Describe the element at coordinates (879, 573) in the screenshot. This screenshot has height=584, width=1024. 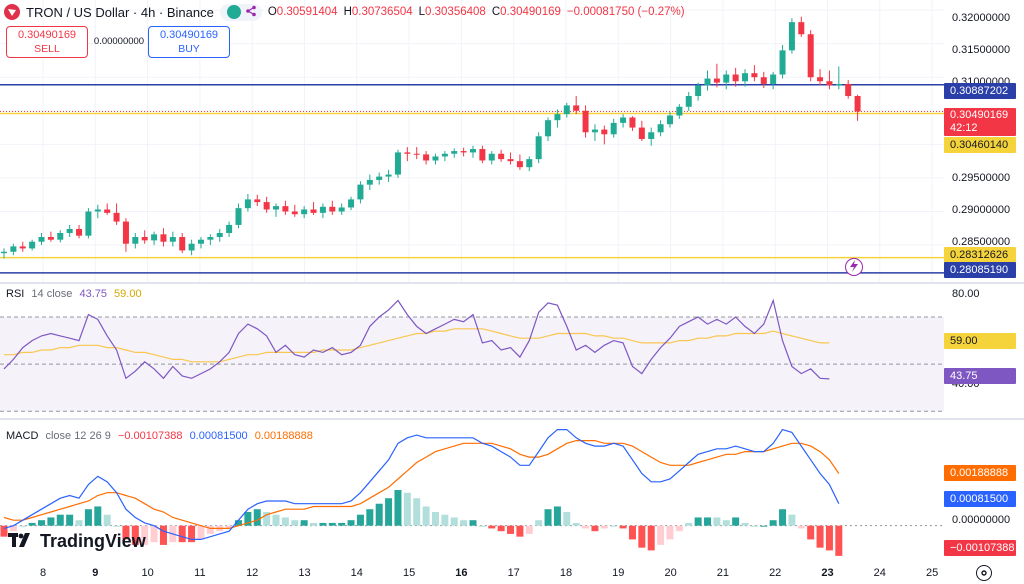
I see `time-label: 24` at that location.